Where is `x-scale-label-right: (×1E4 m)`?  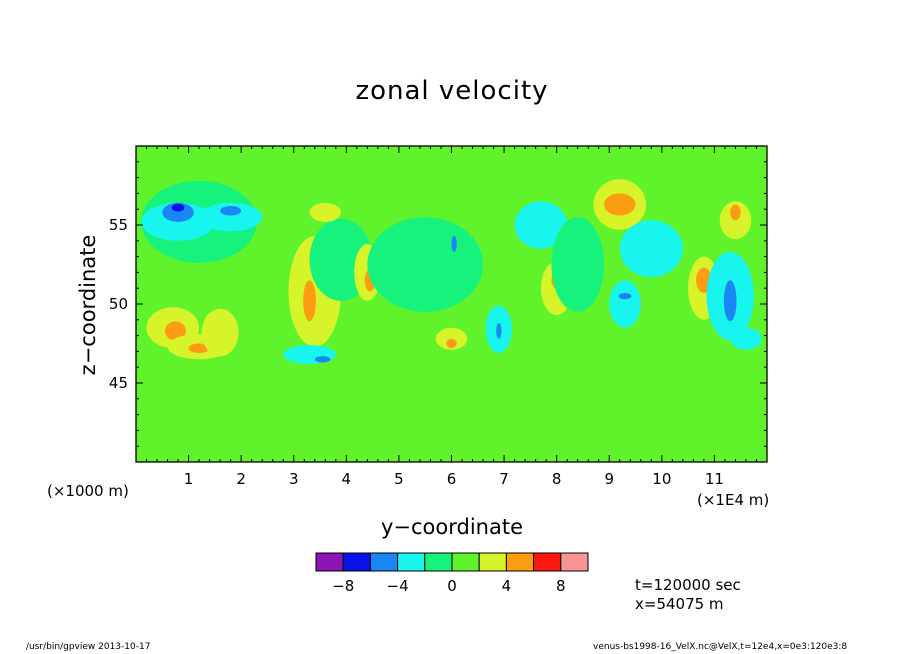
x-scale-label-right: (×1E4 m) is located at coordinates (733, 500).